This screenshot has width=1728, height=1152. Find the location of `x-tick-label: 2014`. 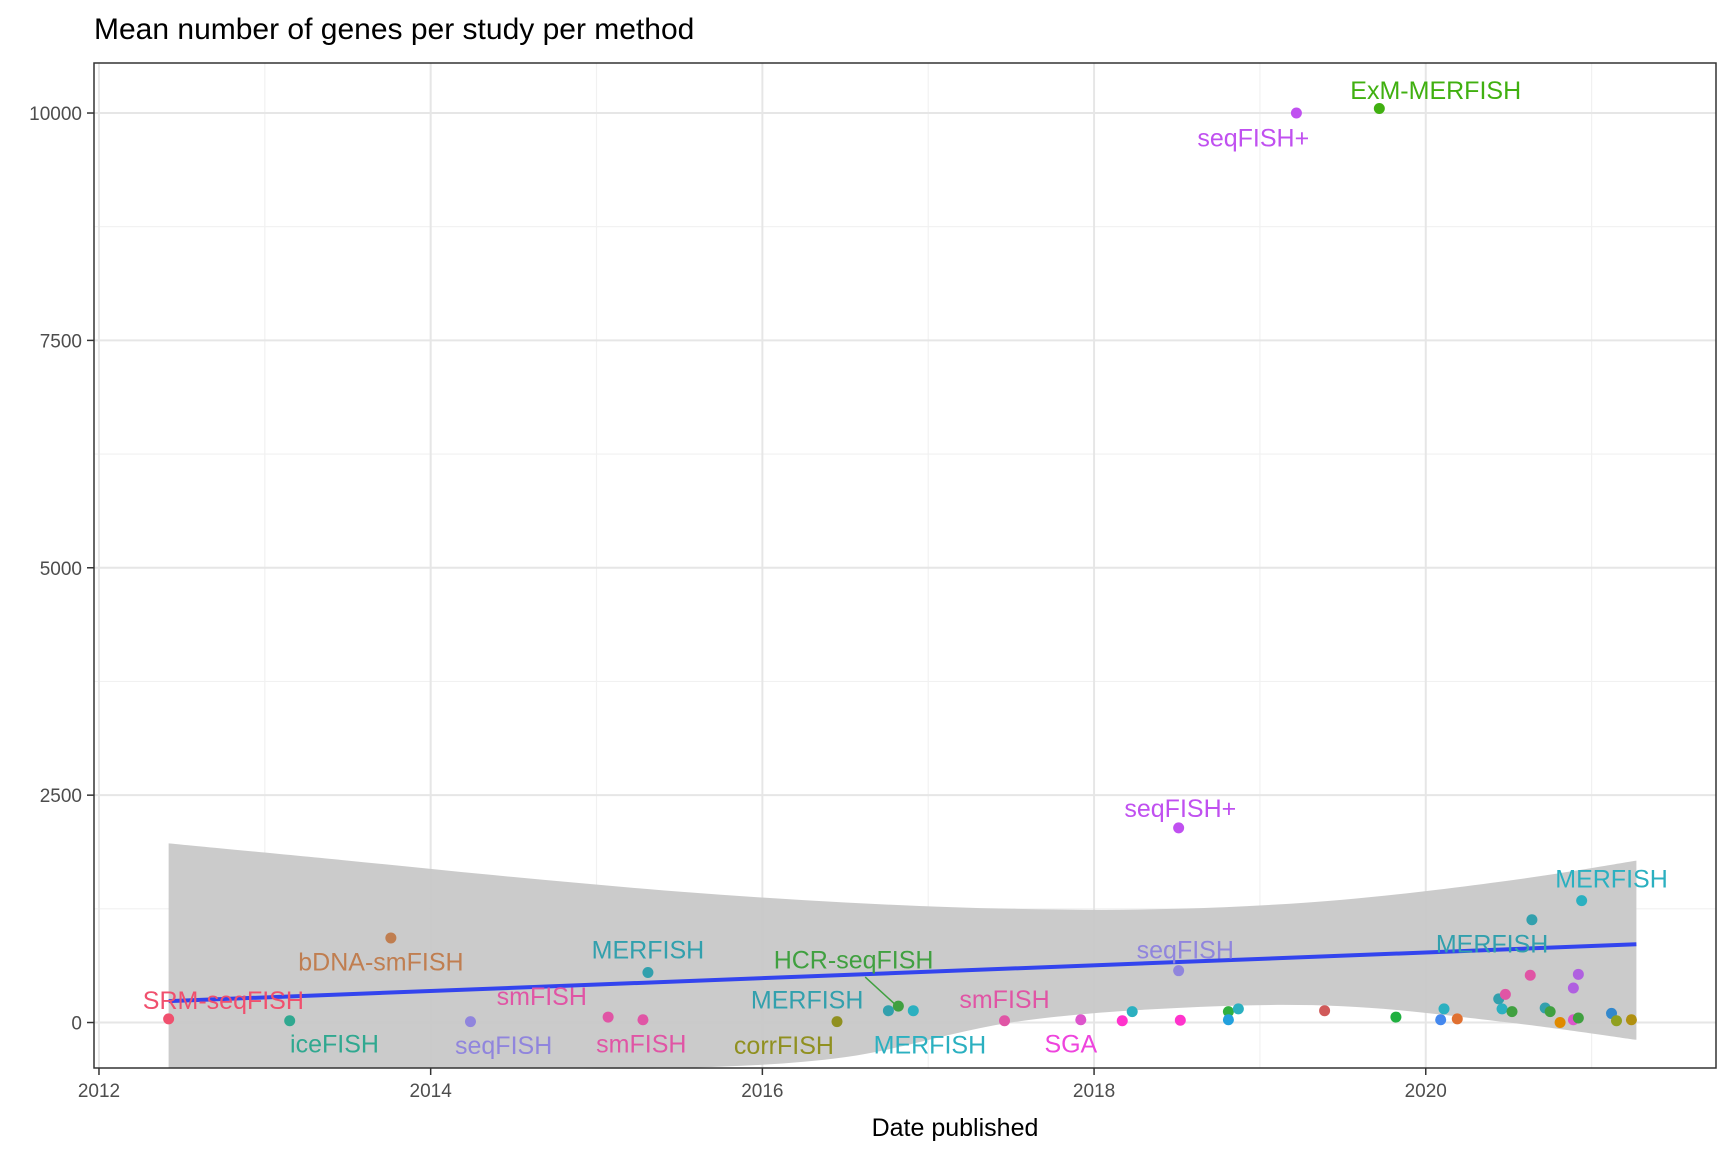

x-tick-label: 2014 is located at coordinates (431, 1091).